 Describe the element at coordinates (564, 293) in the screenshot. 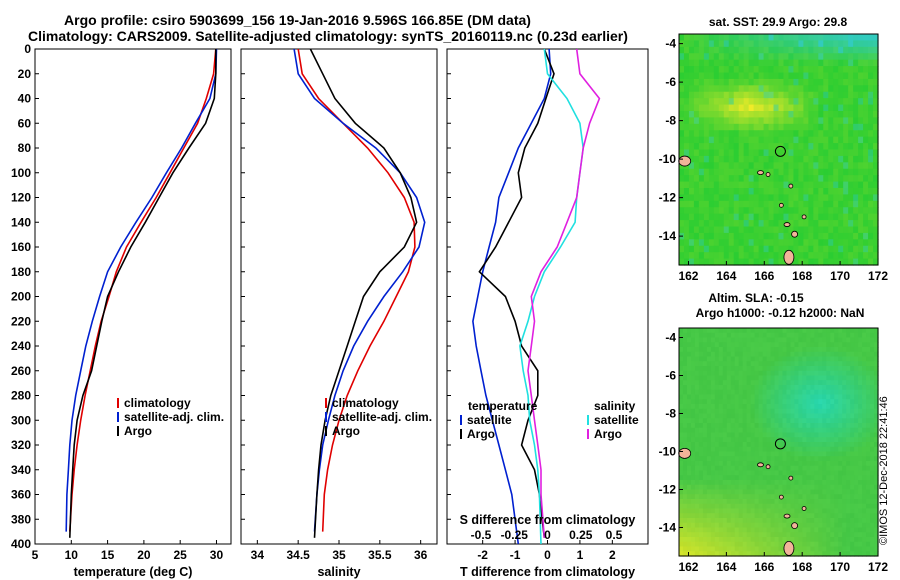

I see `series-line-s-argo` at that location.